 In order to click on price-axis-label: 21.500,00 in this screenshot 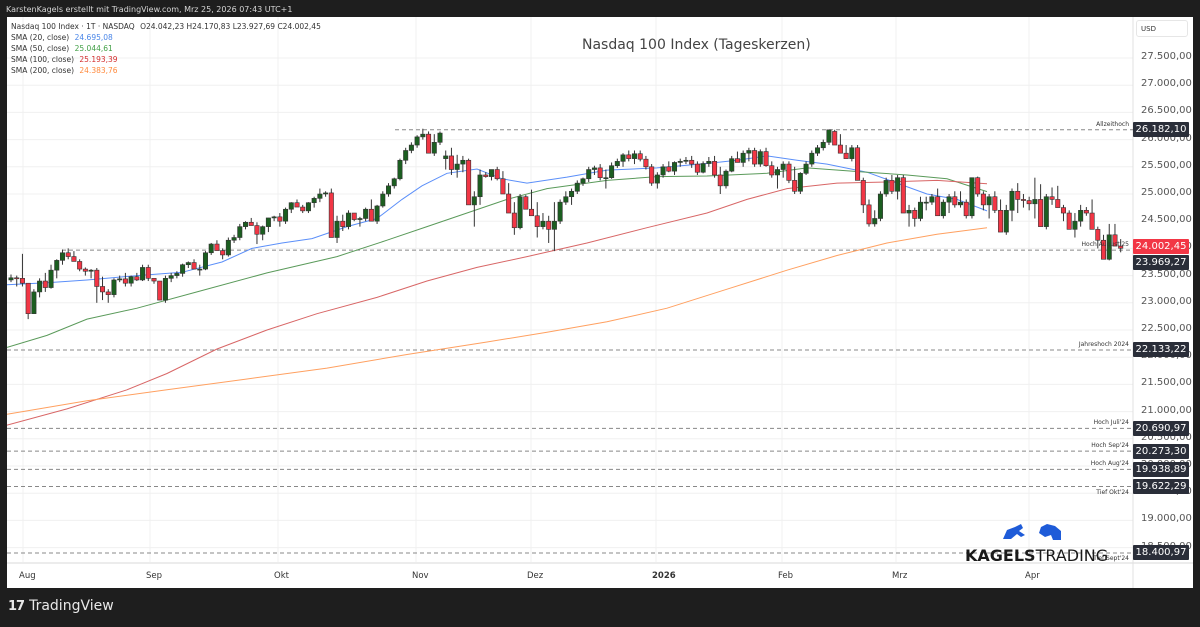, I will do `click(1166, 383)`.